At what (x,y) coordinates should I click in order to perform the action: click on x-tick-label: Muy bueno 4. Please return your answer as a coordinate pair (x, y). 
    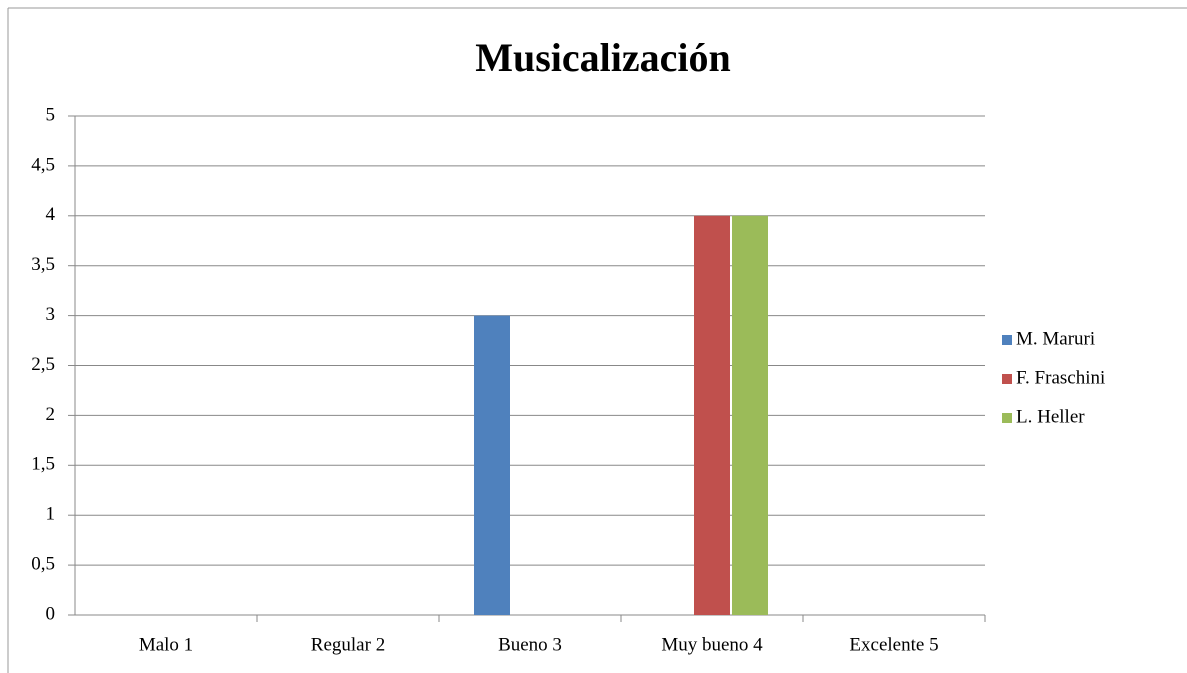
    Looking at the image, I should click on (712, 644).